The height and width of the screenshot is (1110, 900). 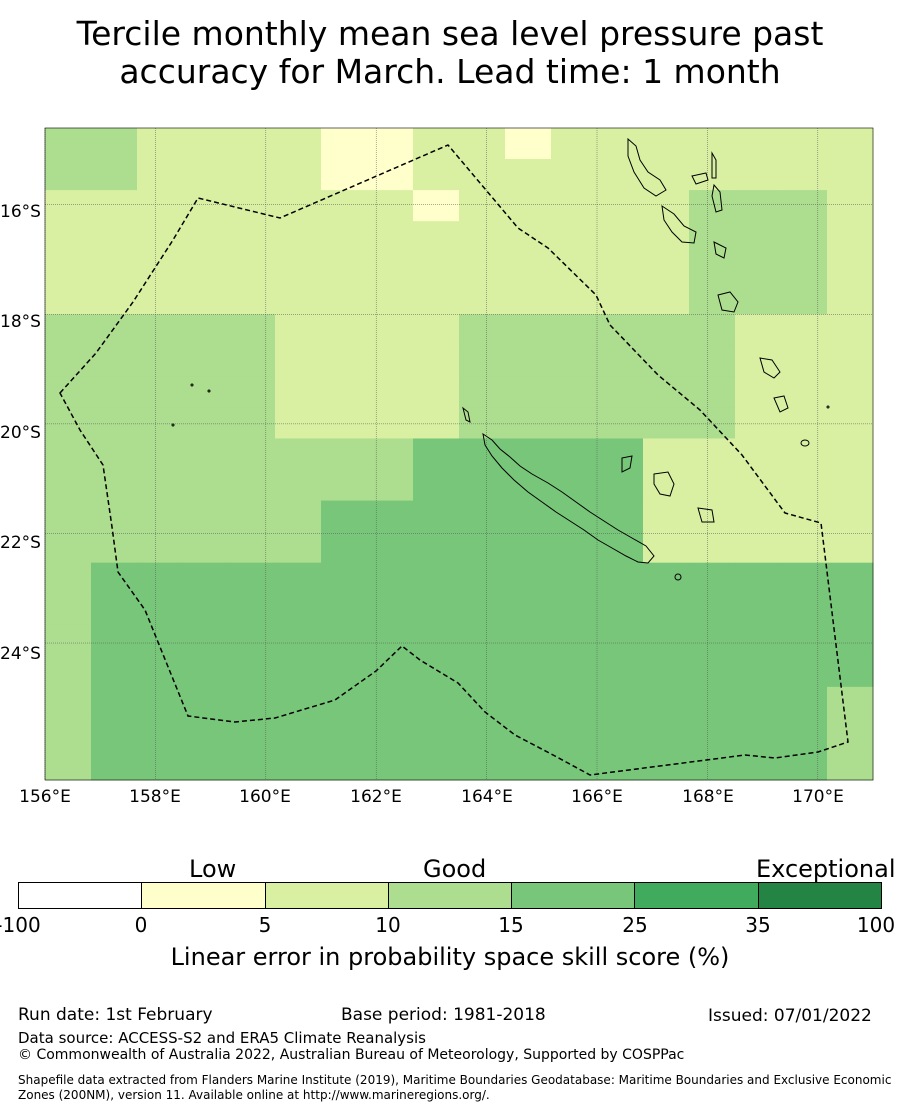 I want to click on colorbar-swatch, so click(x=327, y=895).